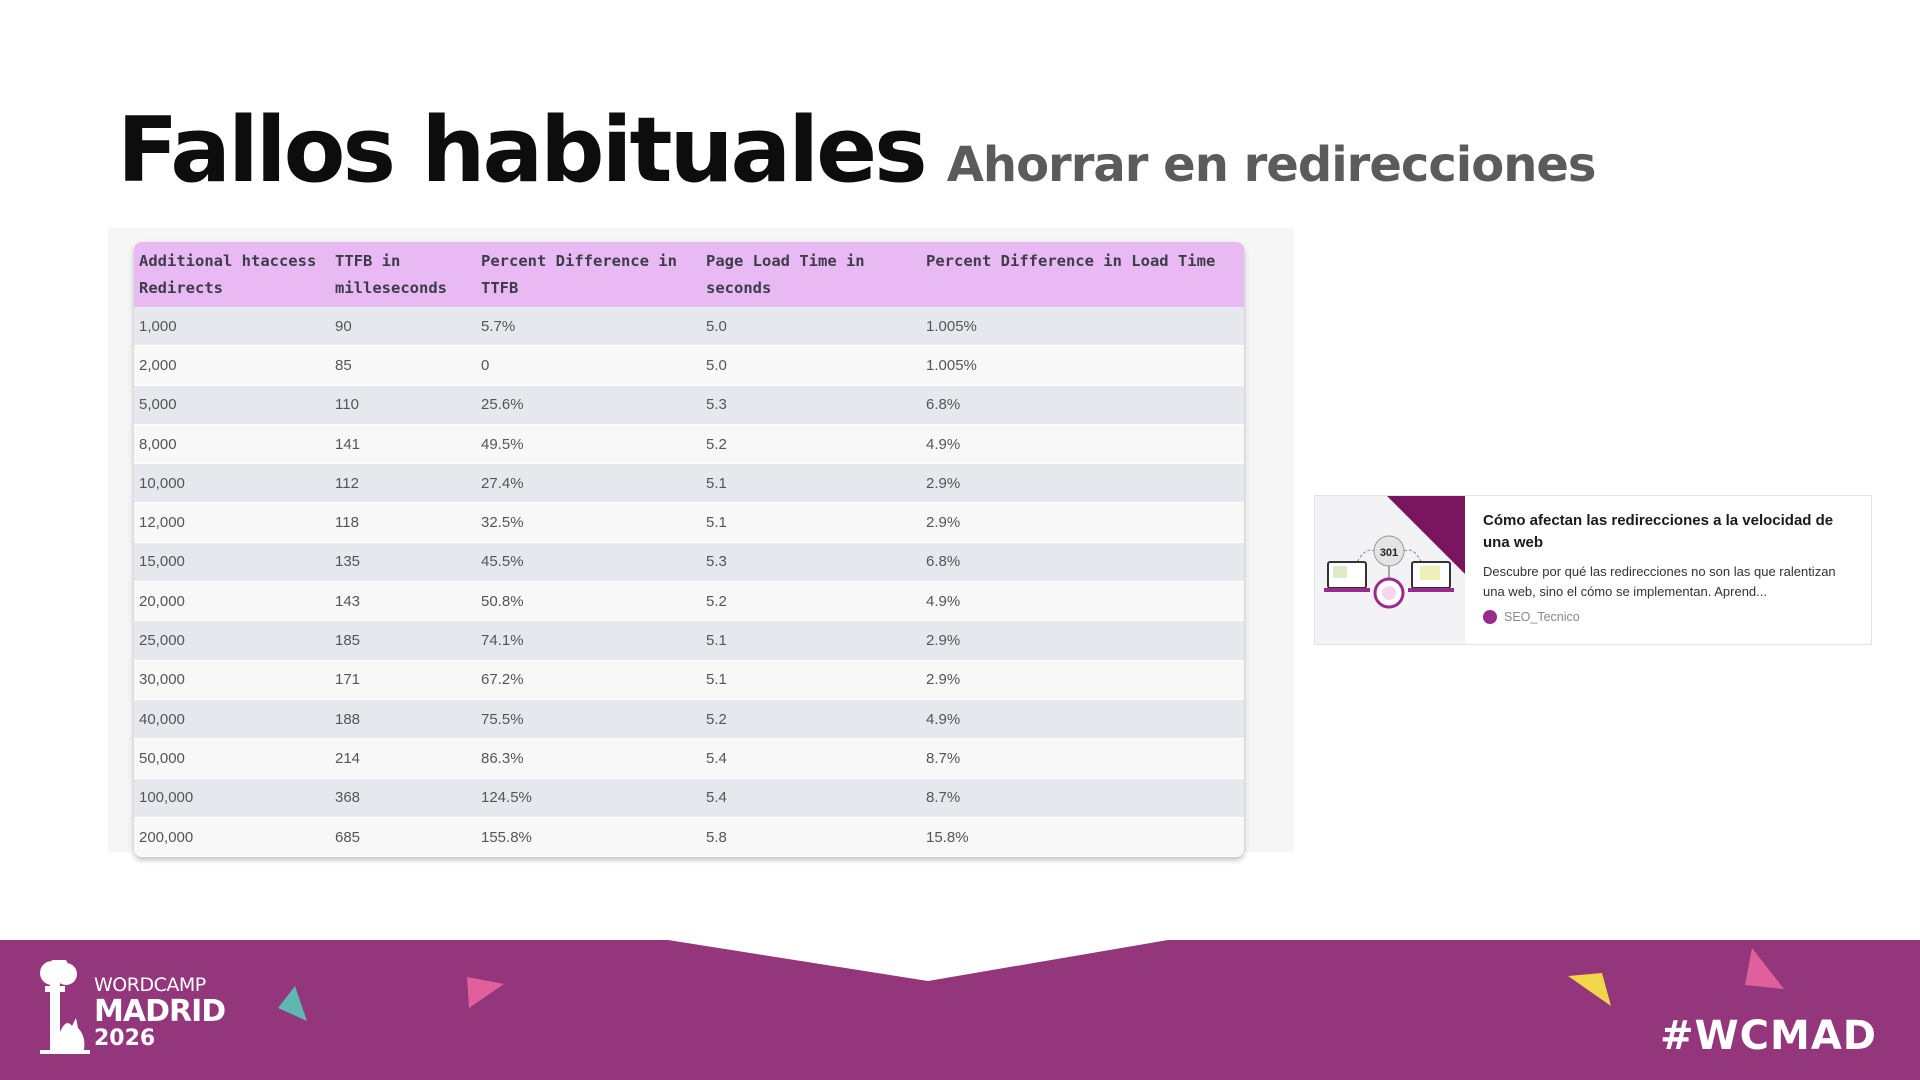  What do you see at coordinates (1394, 552) in the screenshot?
I see `redirect-illustration-icon: 301` at bounding box center [1394, 552].